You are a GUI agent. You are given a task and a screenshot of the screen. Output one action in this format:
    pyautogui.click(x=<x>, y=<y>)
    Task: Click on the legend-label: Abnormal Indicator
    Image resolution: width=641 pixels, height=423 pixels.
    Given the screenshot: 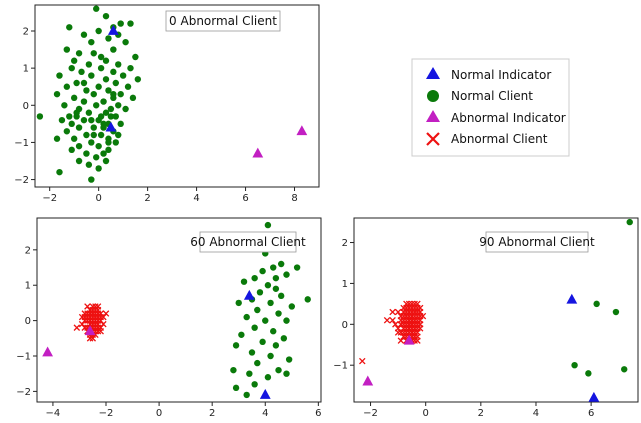 What is the action you would take?
    pyautogui.click(x=508, y=118)
    